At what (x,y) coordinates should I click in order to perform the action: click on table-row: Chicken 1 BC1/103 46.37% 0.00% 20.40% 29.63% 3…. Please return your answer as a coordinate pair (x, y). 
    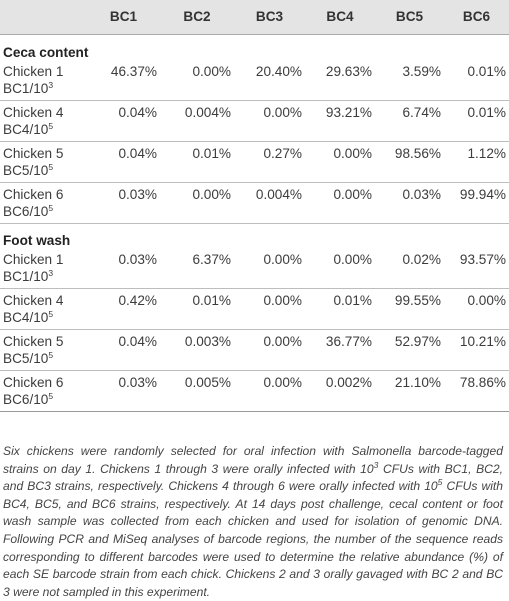
    Looking at the image, I should click on (254, 80).